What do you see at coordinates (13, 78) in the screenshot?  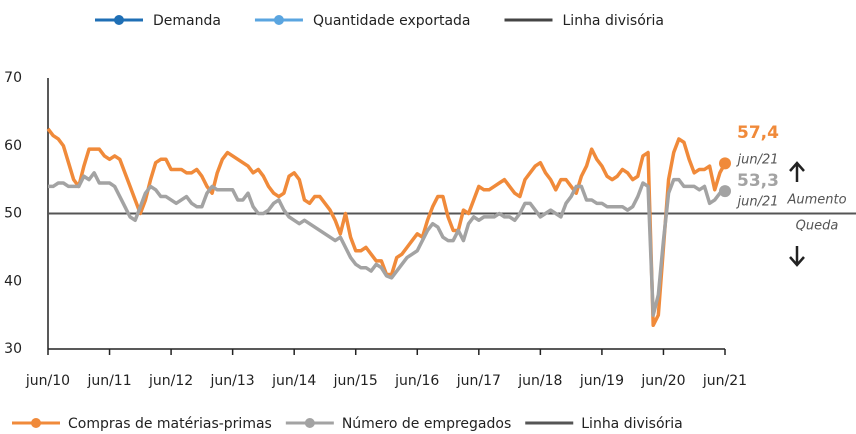 I see `y-tick-label: 70` at bounding box center [13, 78].